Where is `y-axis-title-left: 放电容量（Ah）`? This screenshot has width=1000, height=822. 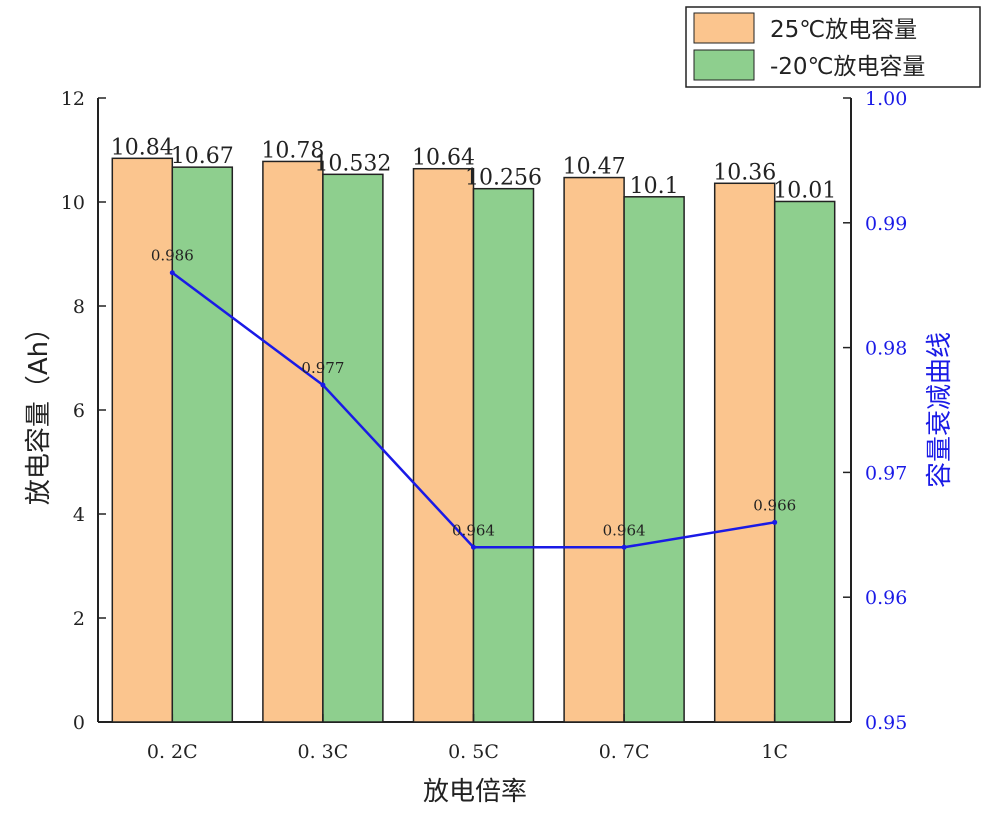 y-axis-title-left: 放电容量（Ah） is located at coordinates (39, 410).